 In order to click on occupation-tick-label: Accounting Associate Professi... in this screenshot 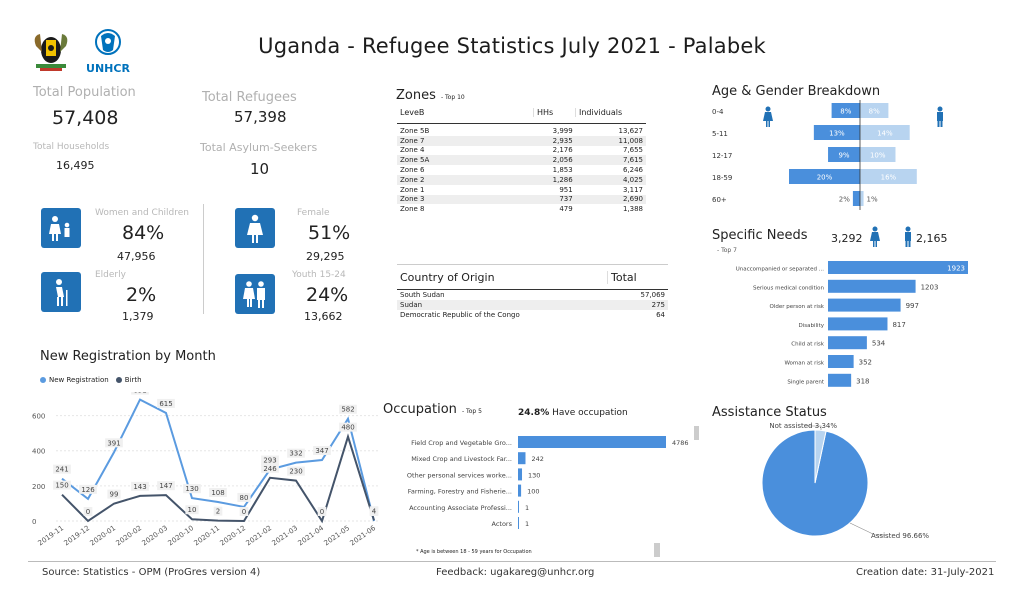, I will do `click(460, 508)`.